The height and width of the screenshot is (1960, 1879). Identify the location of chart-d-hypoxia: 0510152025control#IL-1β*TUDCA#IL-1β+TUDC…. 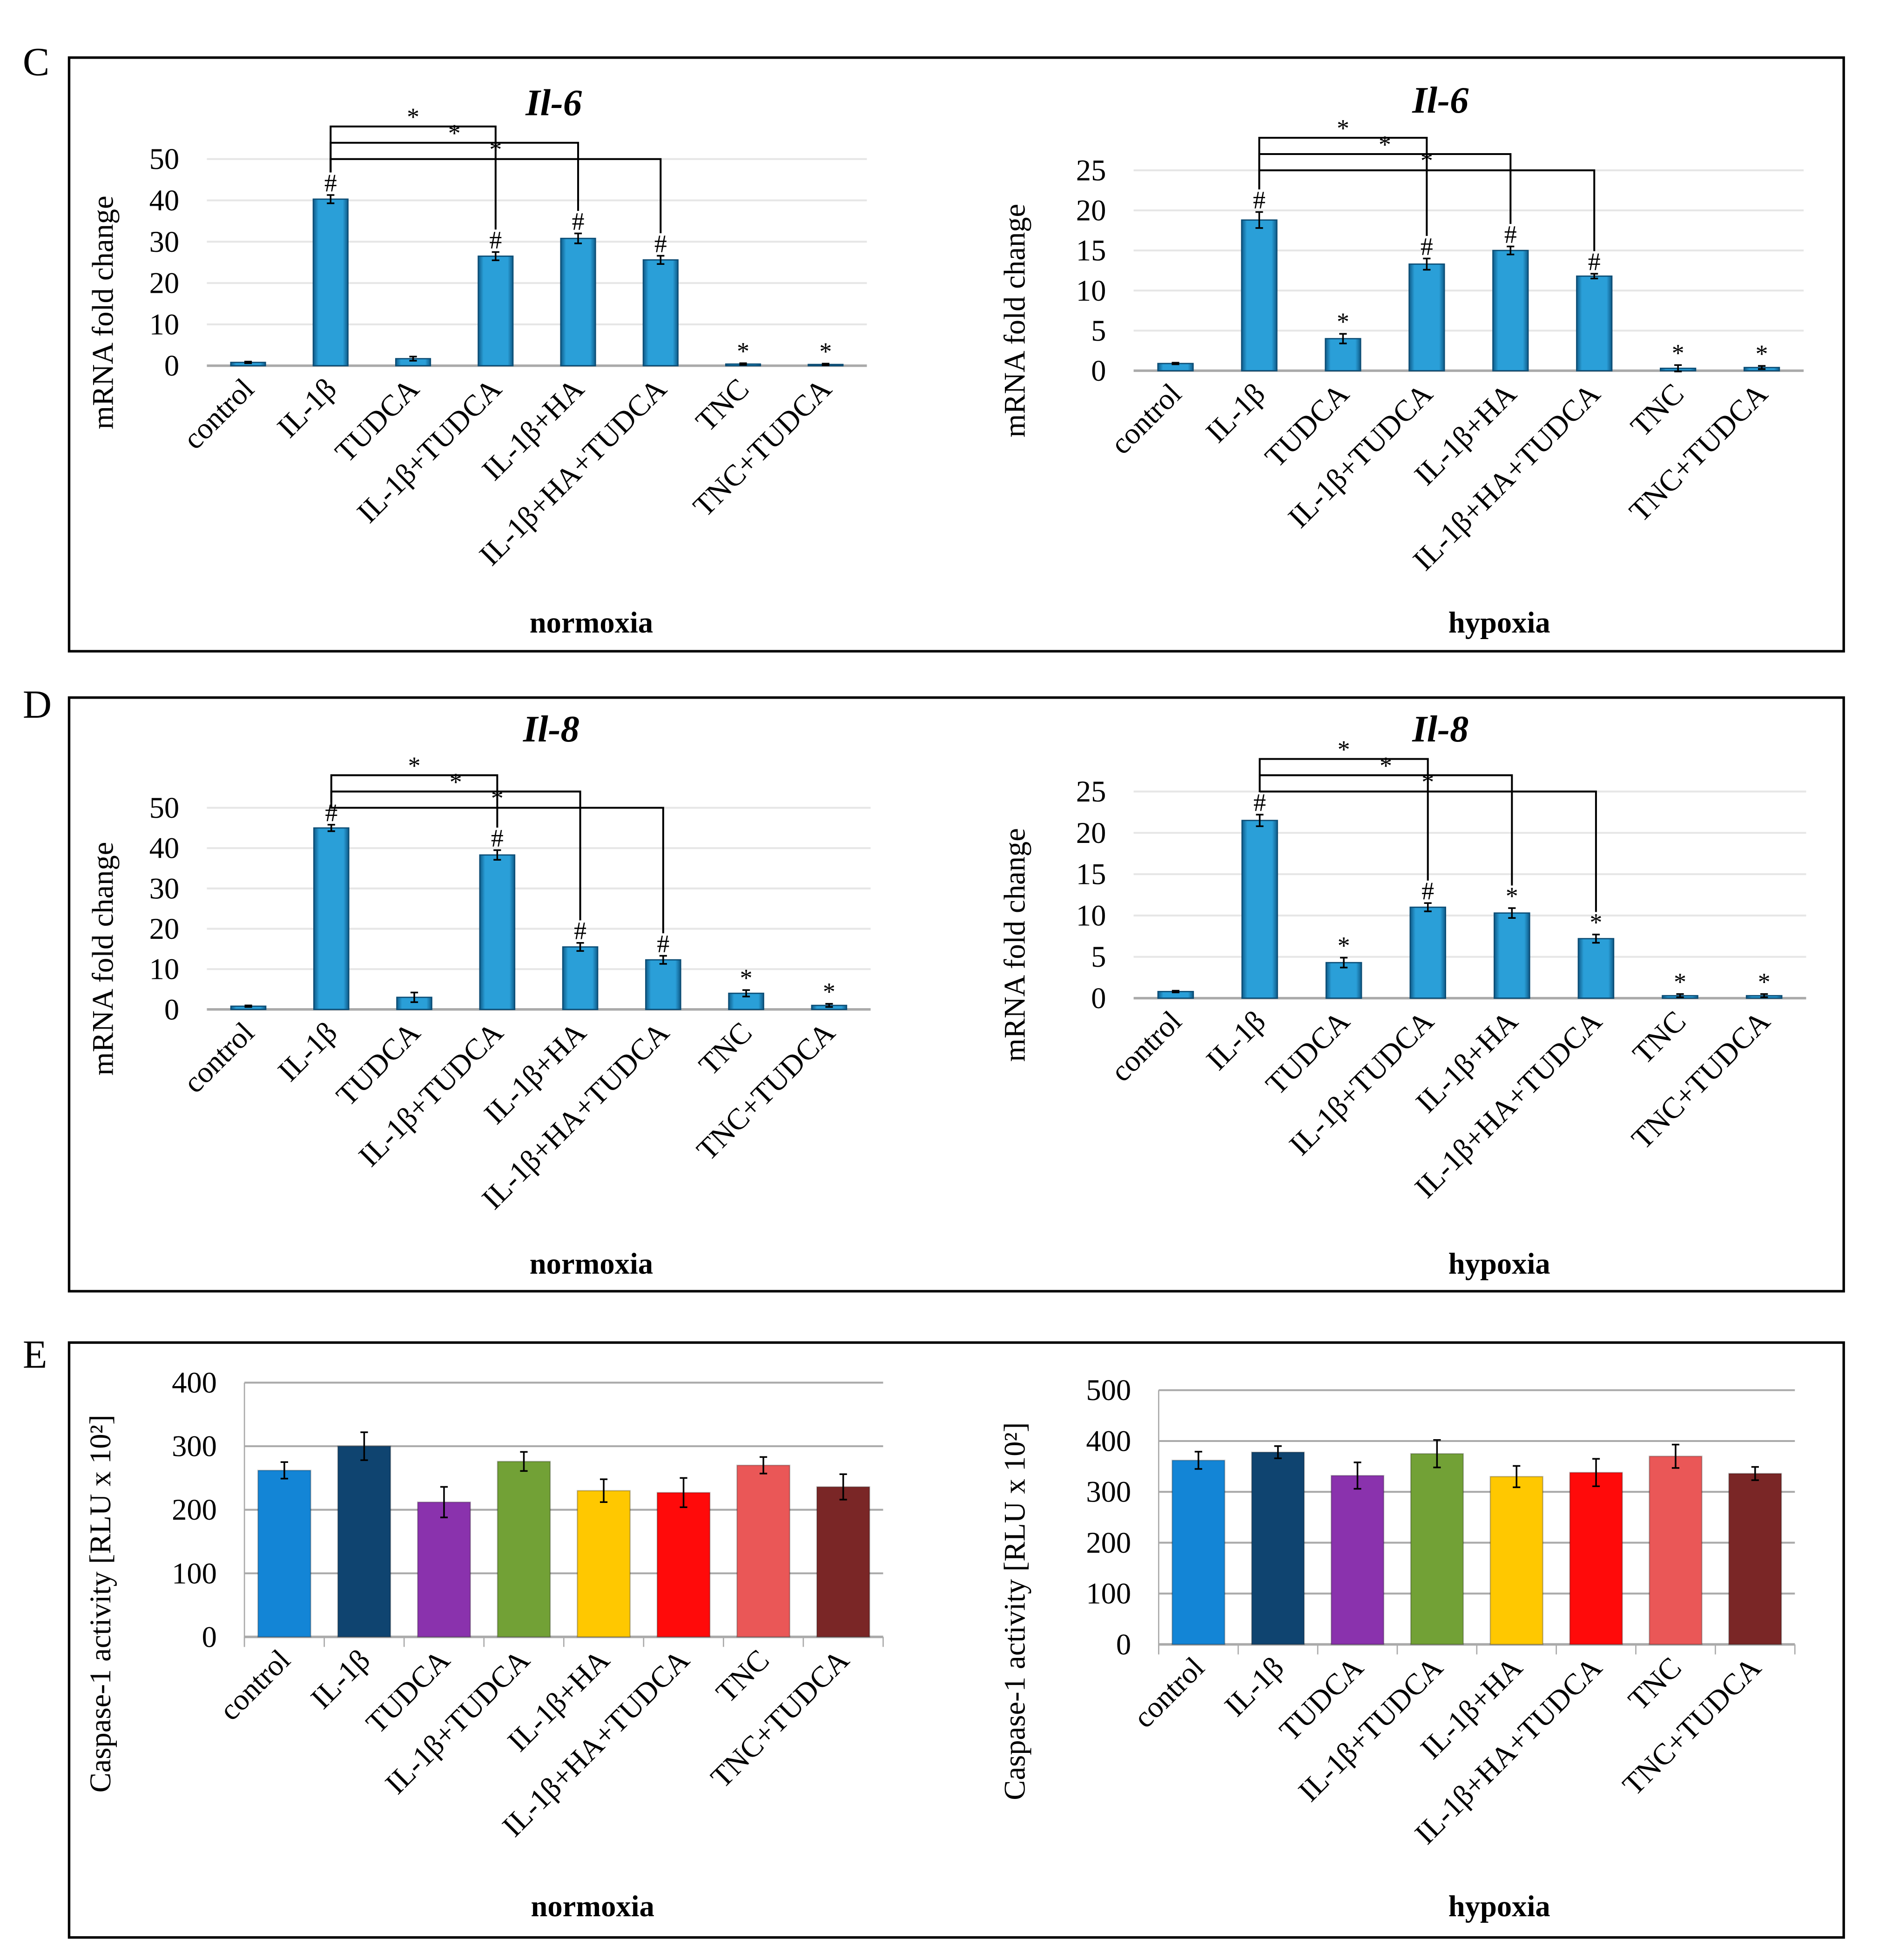
(1402, 994).